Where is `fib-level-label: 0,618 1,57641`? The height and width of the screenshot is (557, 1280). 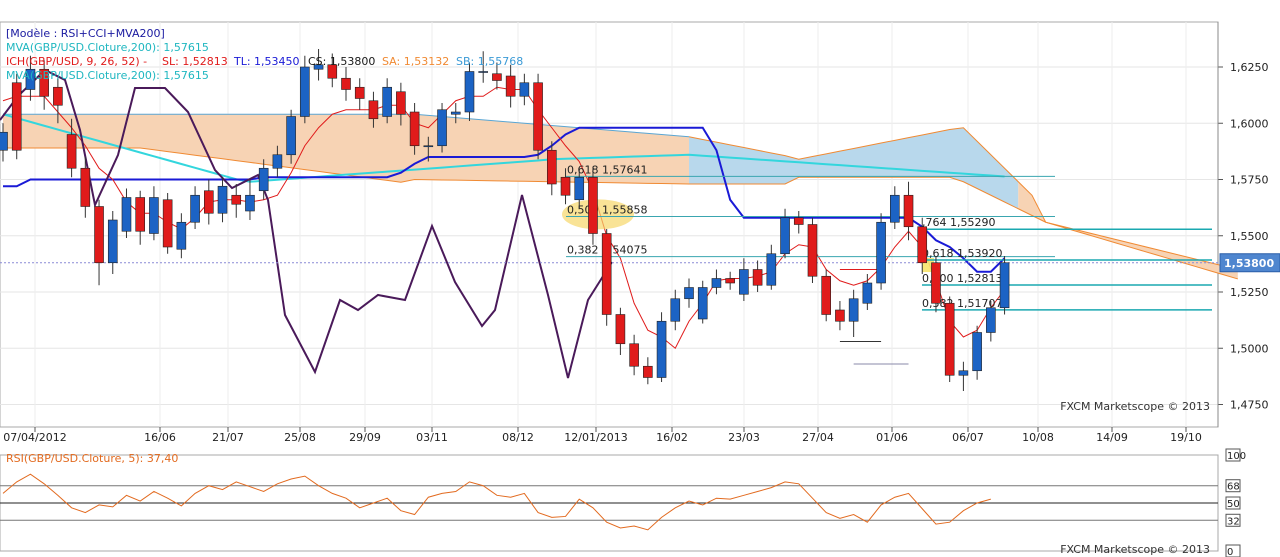 fib-level-label: 0,618 1,57641 is located at coordinates (607, 169).